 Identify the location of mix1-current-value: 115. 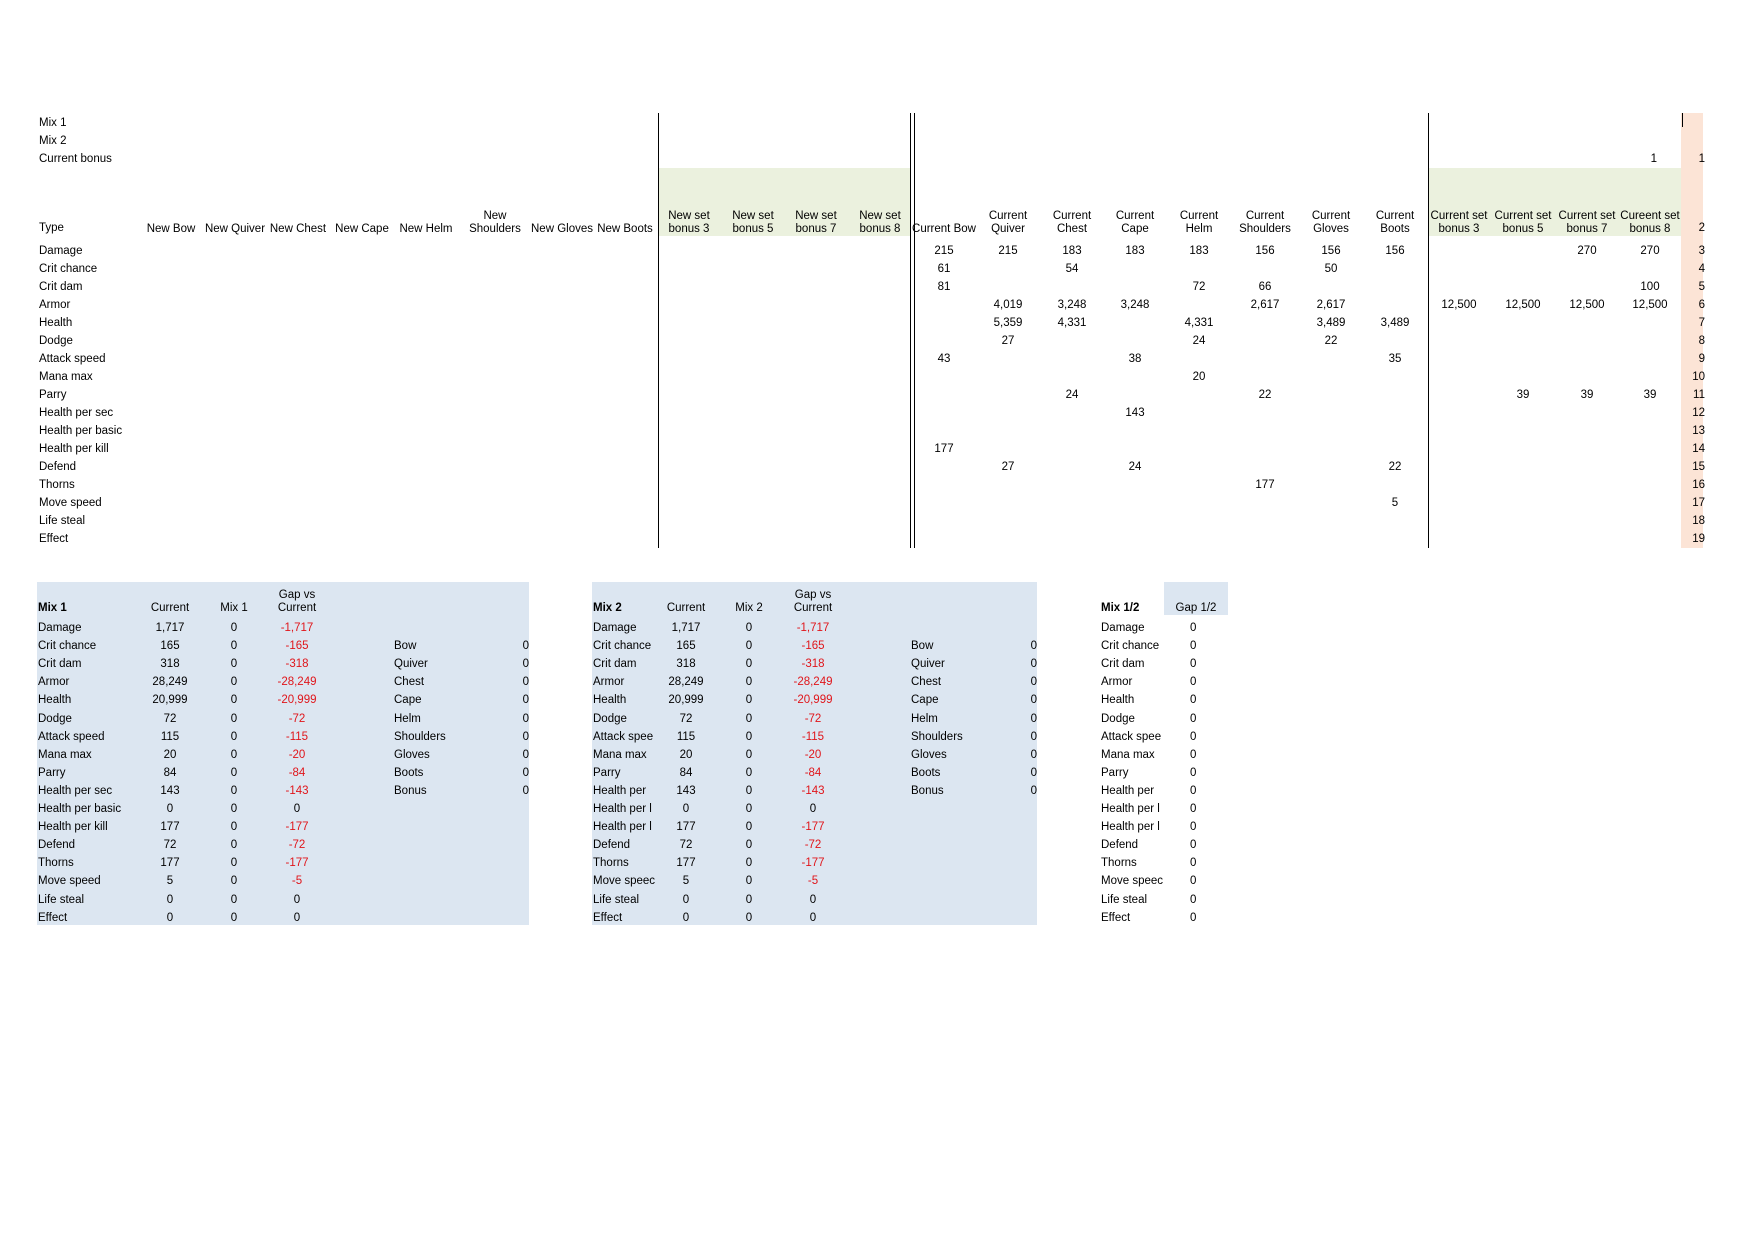
(170, 737).